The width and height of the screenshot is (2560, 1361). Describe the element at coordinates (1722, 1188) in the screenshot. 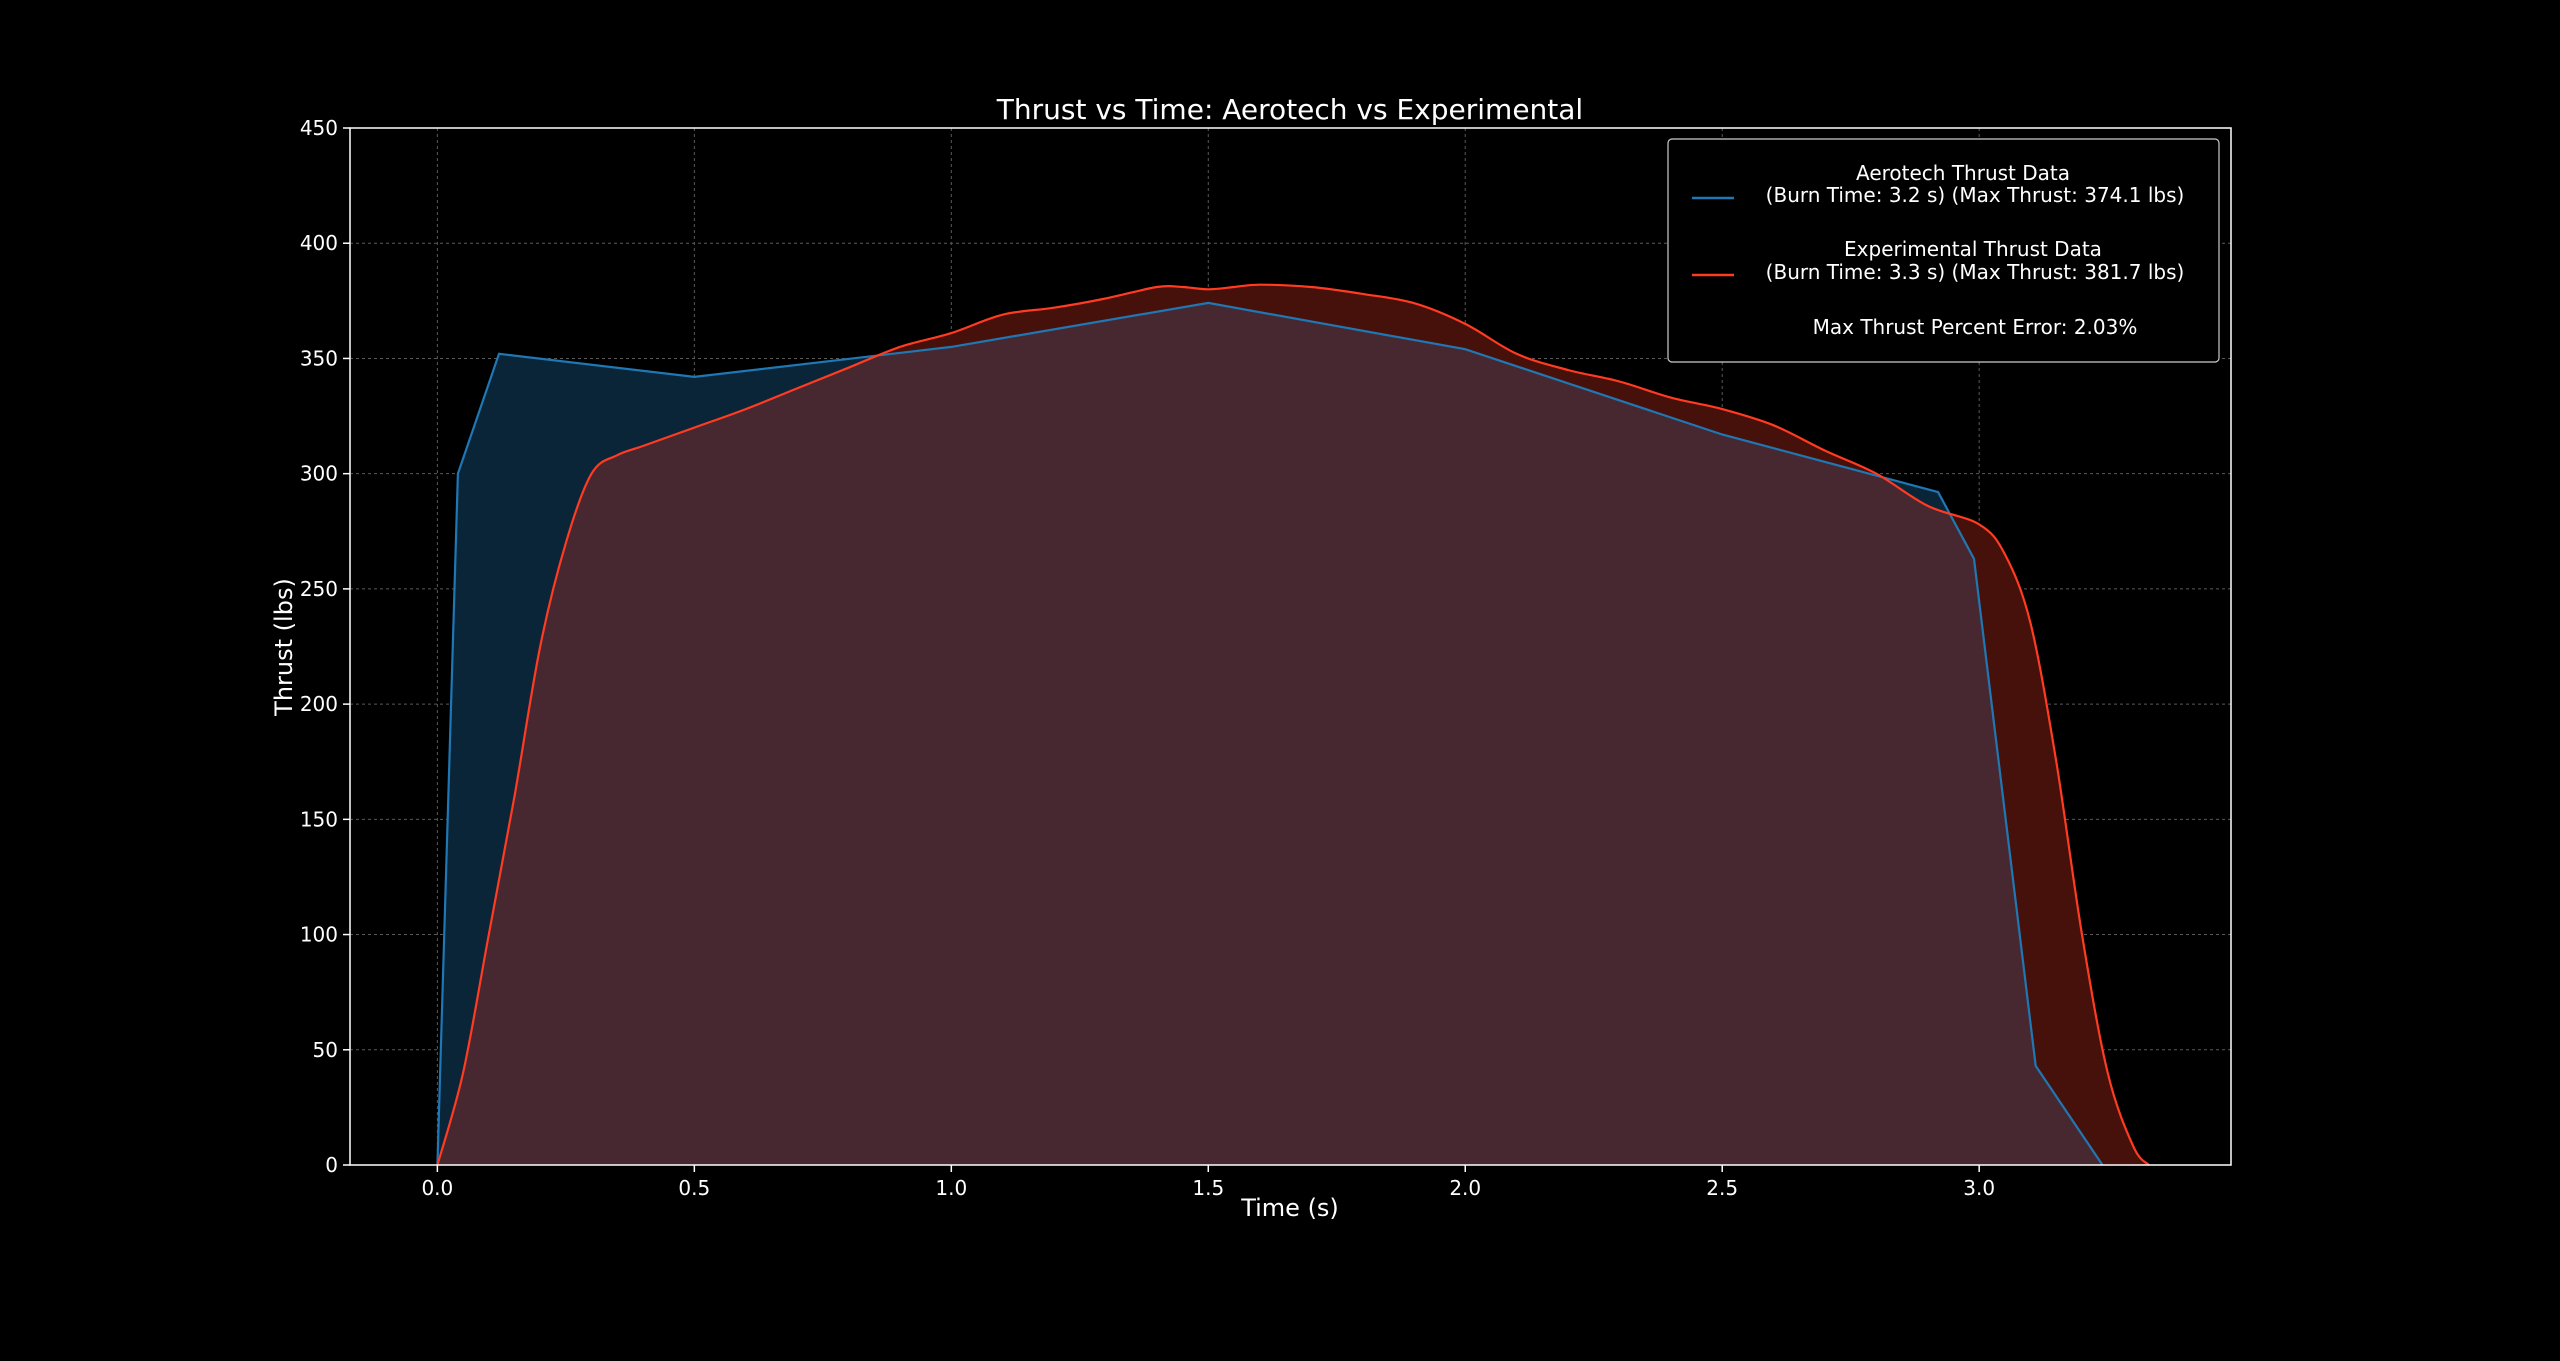

I see `x-tick-label: 2.5` at that location.